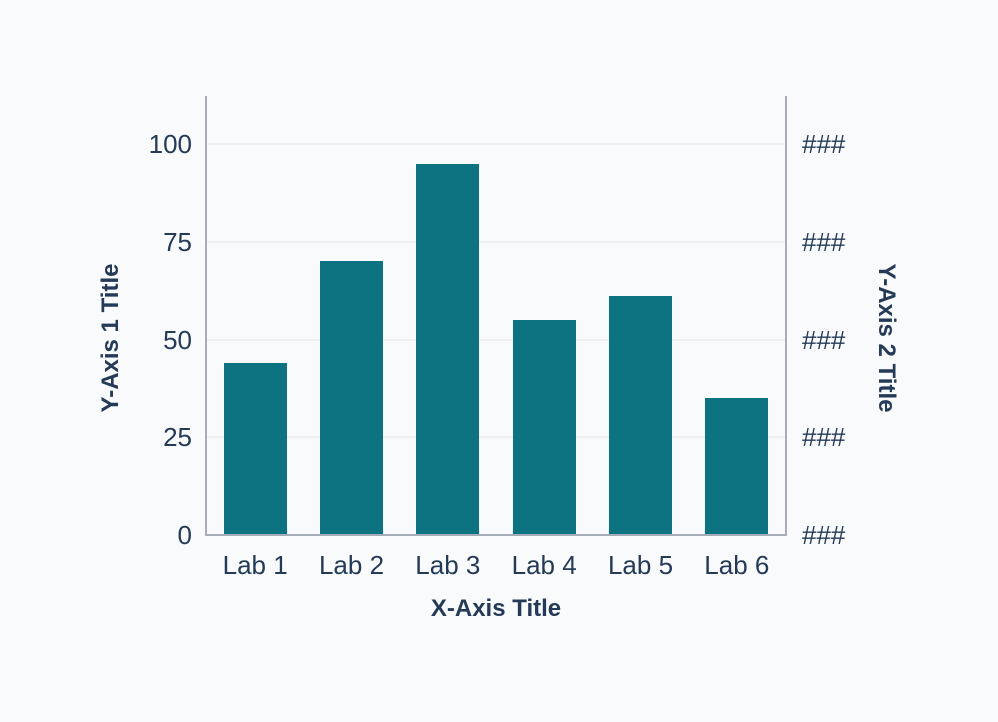 The height and width of the screenshot is (722, 998). I want to click on y-axis-1-line, so click(206, 316).